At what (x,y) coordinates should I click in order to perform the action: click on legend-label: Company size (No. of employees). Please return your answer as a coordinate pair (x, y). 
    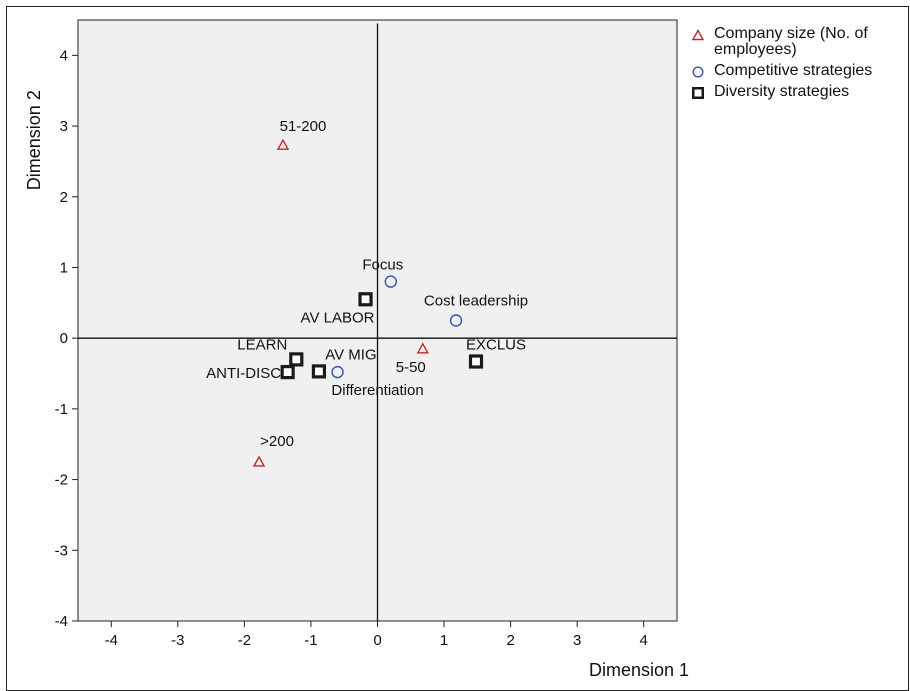
    Looking at the image, I should click on (791, 41).